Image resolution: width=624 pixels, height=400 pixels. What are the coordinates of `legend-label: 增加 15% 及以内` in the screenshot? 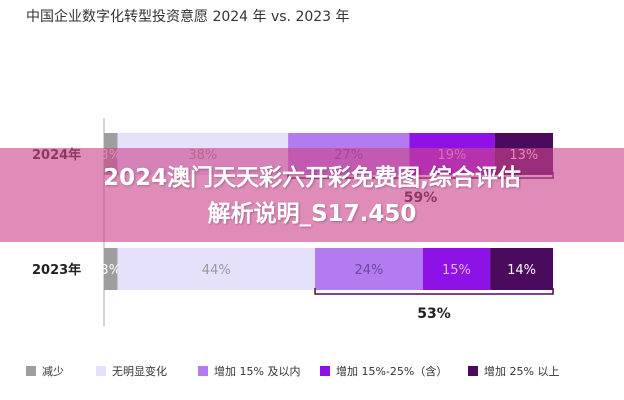 It's located at (257, 371).